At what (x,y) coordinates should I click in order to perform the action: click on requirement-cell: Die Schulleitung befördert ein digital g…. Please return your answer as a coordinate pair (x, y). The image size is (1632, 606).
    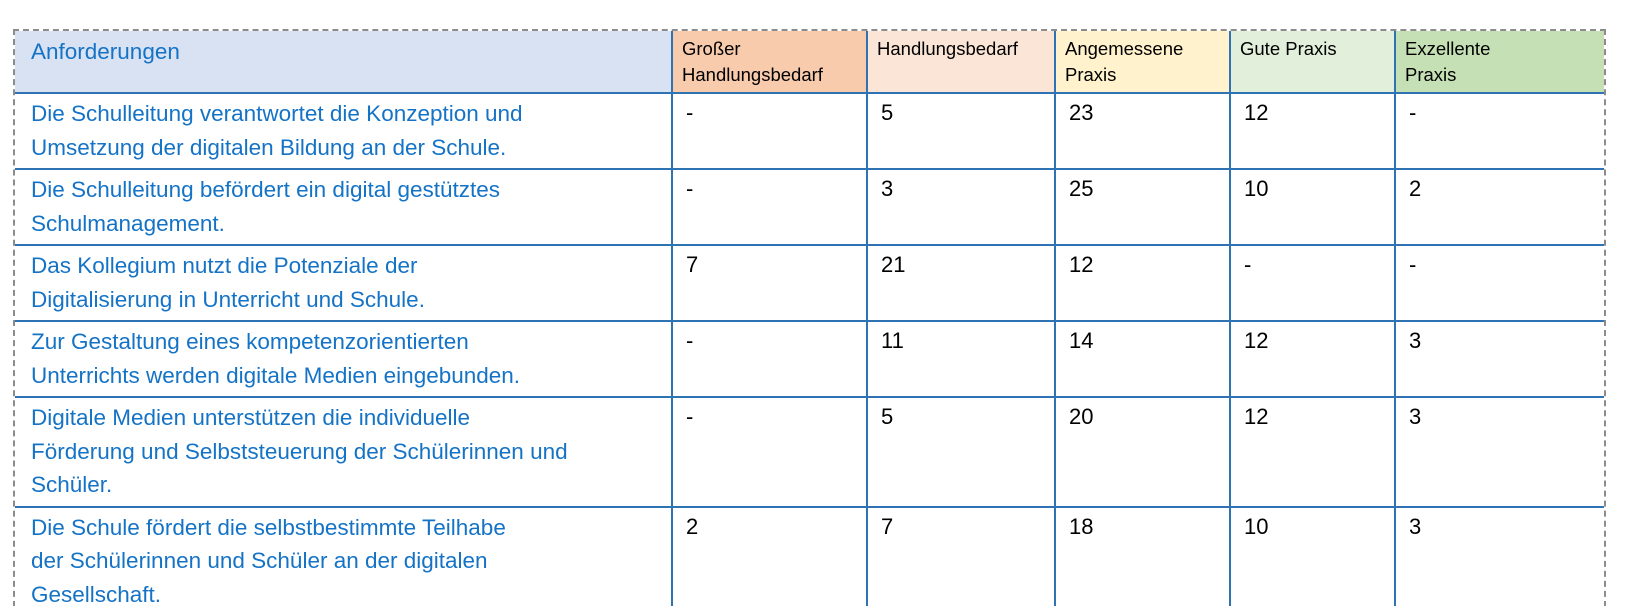
    Looking at the image, I should click on (344, 208).